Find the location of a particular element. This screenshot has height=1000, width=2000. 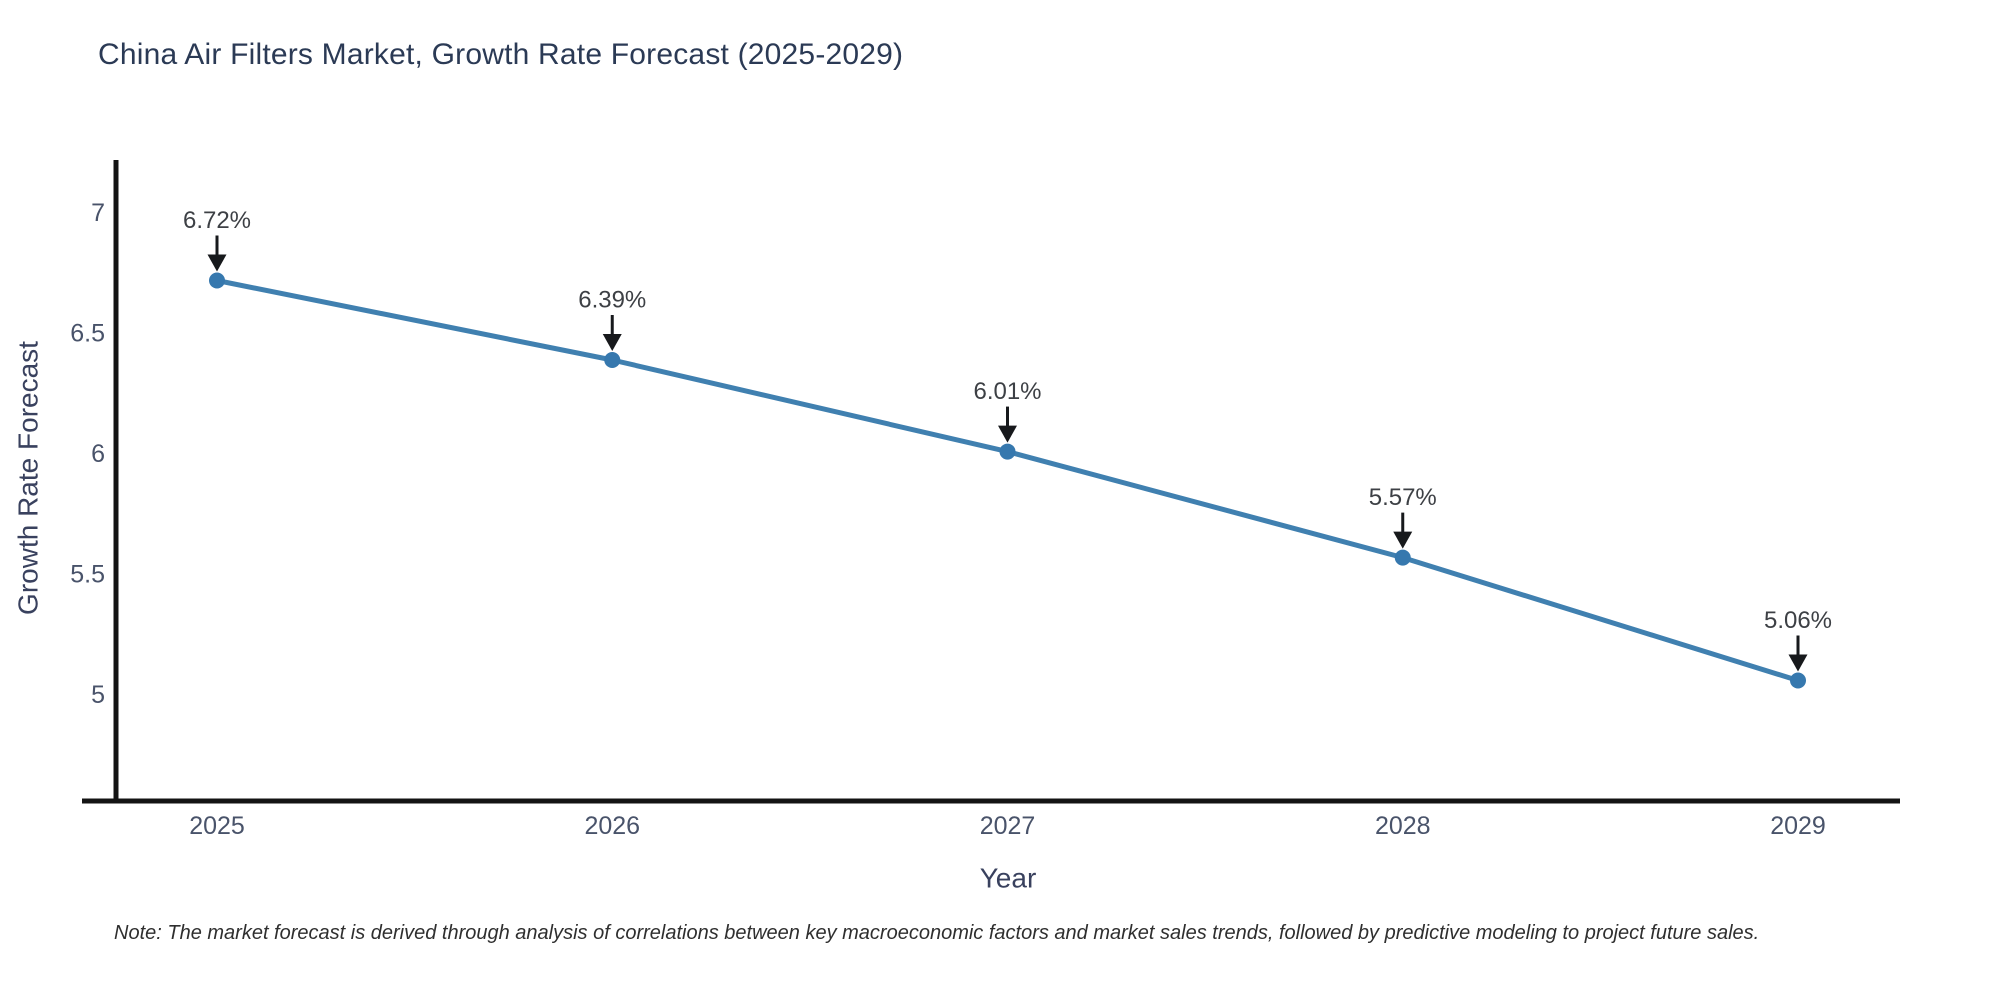

y-tick-label: 7 is located at coordinates (98, 213).